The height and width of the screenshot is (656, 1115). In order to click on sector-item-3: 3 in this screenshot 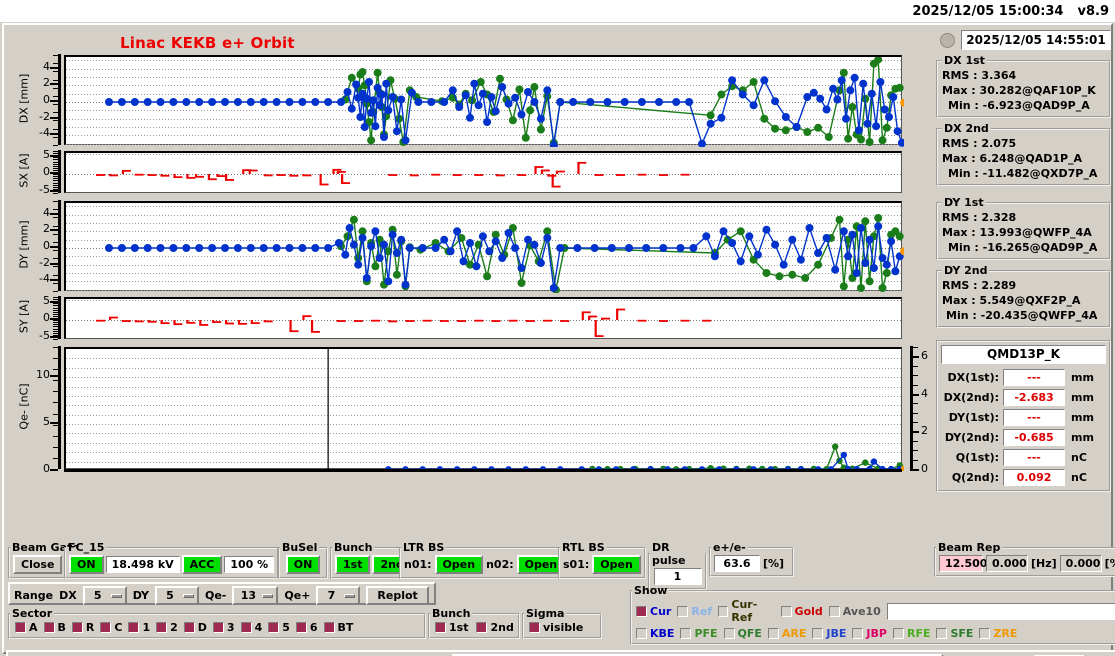, I will do `click(223, 627)`.